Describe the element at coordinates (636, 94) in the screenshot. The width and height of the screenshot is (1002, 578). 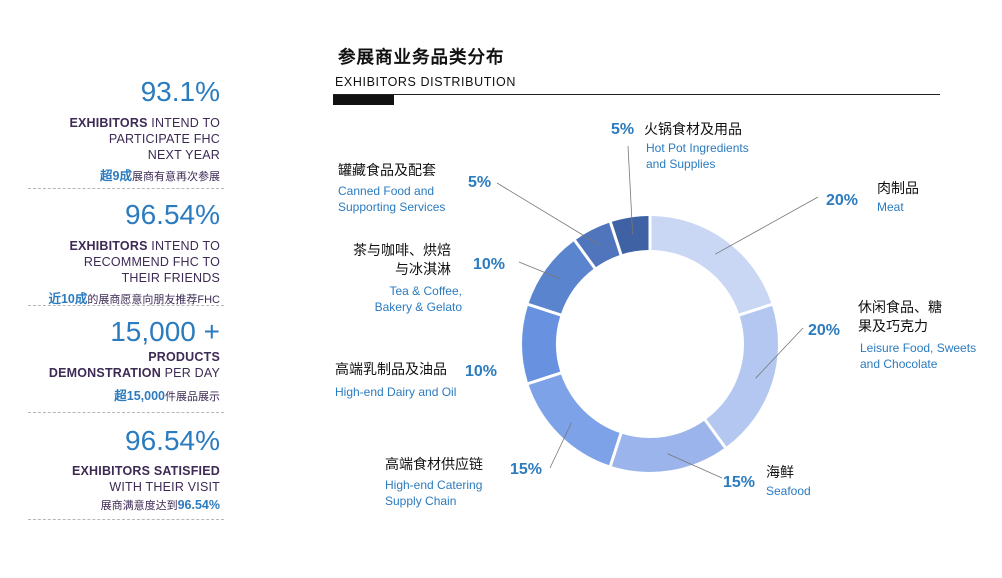
I see `title-rule` at that location.